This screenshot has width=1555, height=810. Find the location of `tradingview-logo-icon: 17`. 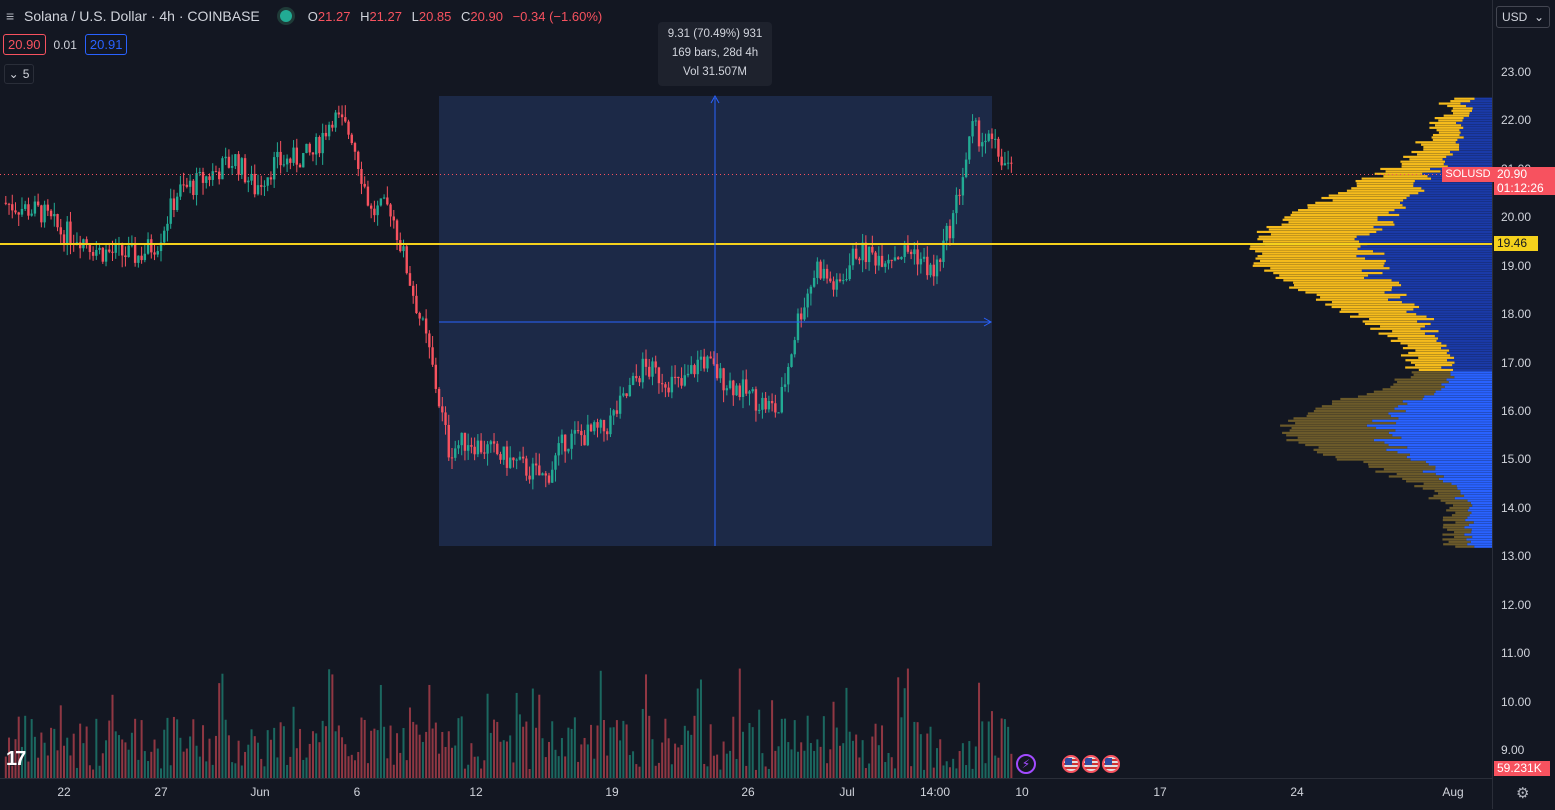

tradingview-logo-icon: 17 is located at coordinates (16, 759).